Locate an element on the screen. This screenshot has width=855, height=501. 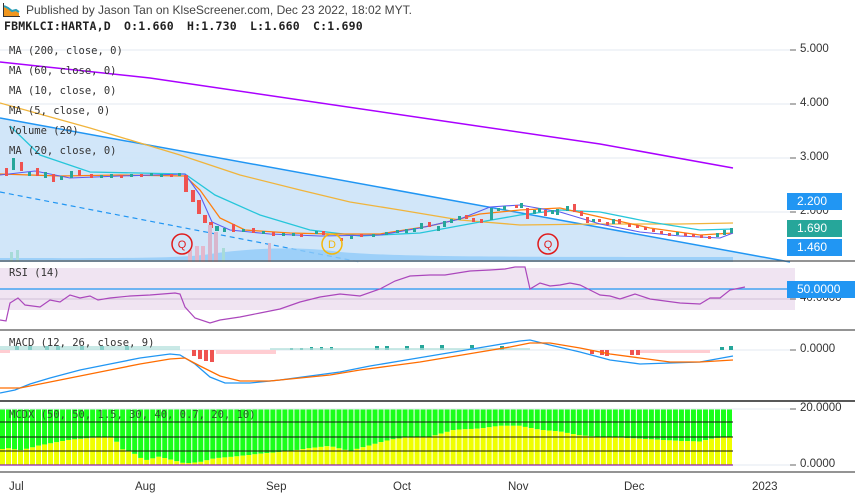
mcdx-pane is located at coordinates (366, 437).